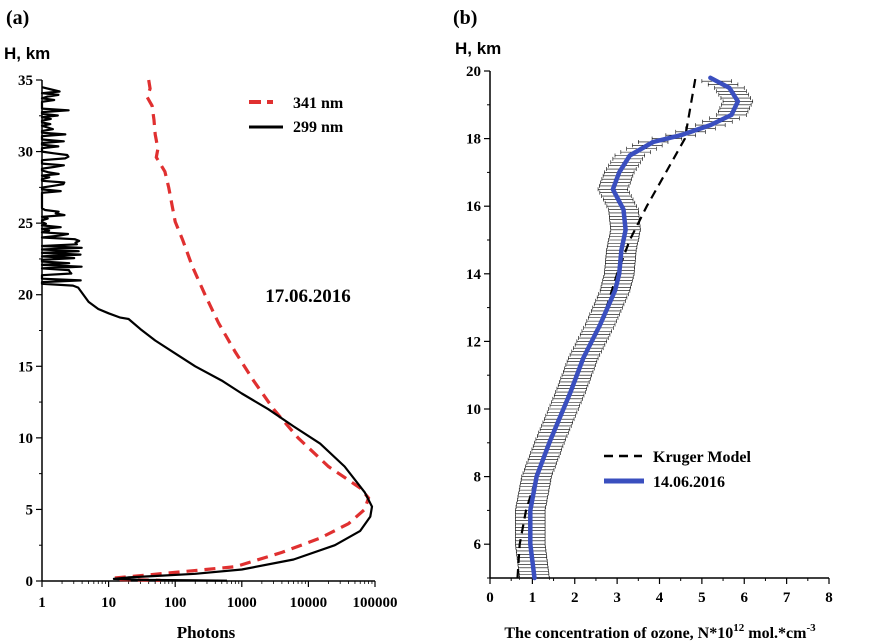  Describe the element at coordinates (27, 53) in the screenshot. I see `panel-a-ylabel: H, km` at that location.